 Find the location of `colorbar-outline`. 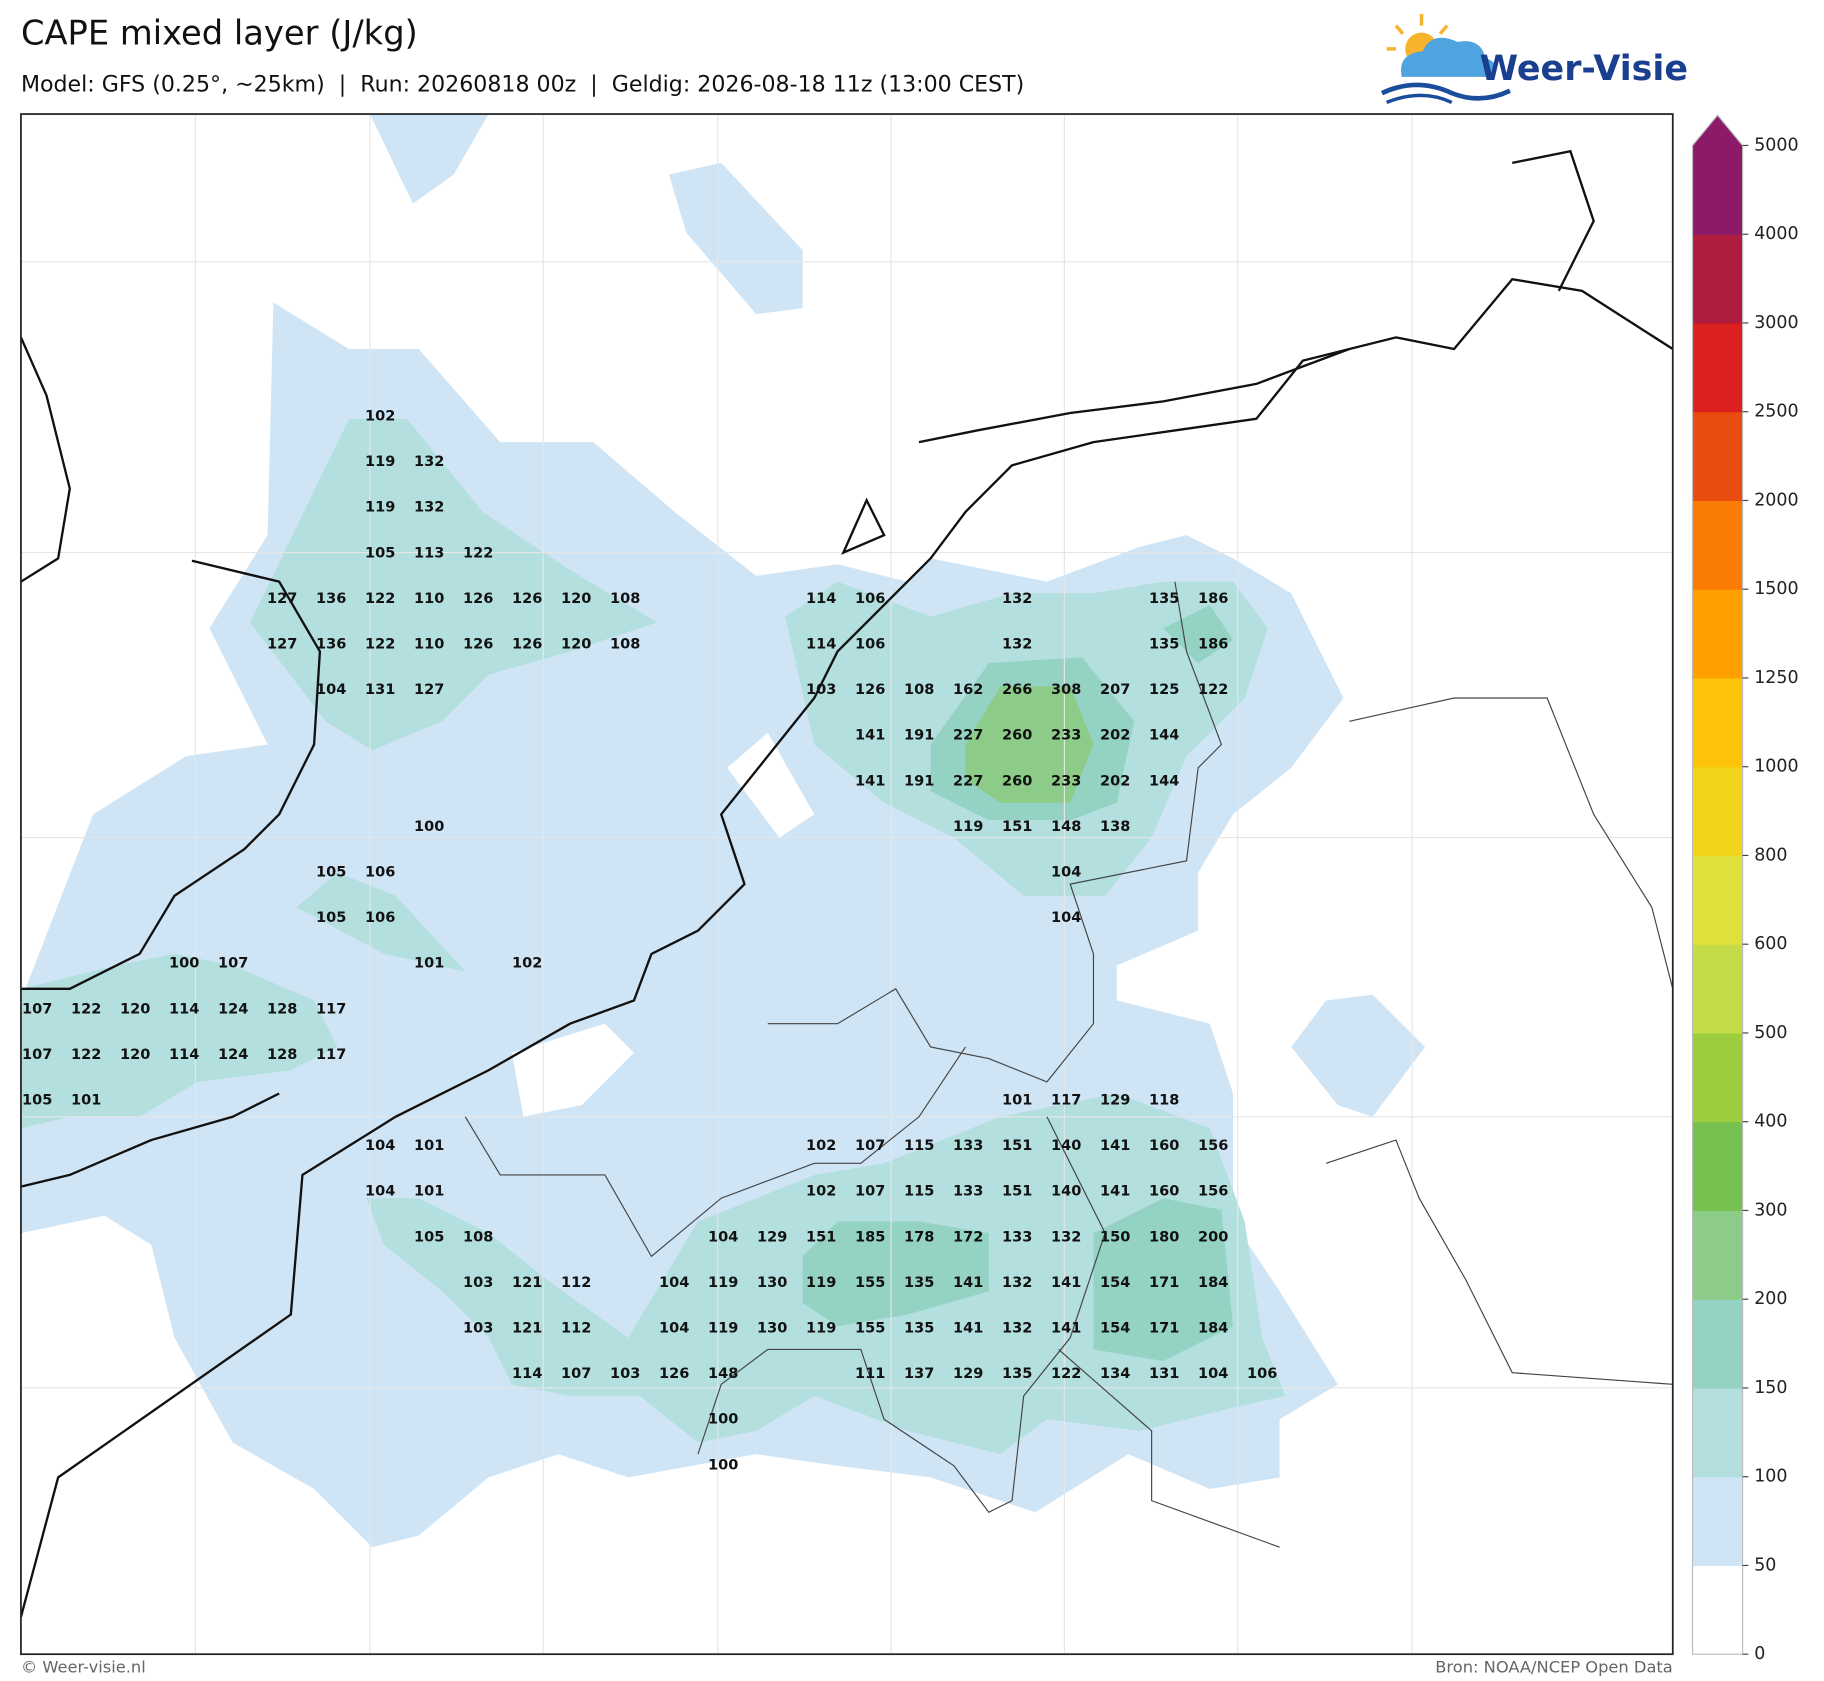

colorbar-outline is located at coordinates (1717, 884).